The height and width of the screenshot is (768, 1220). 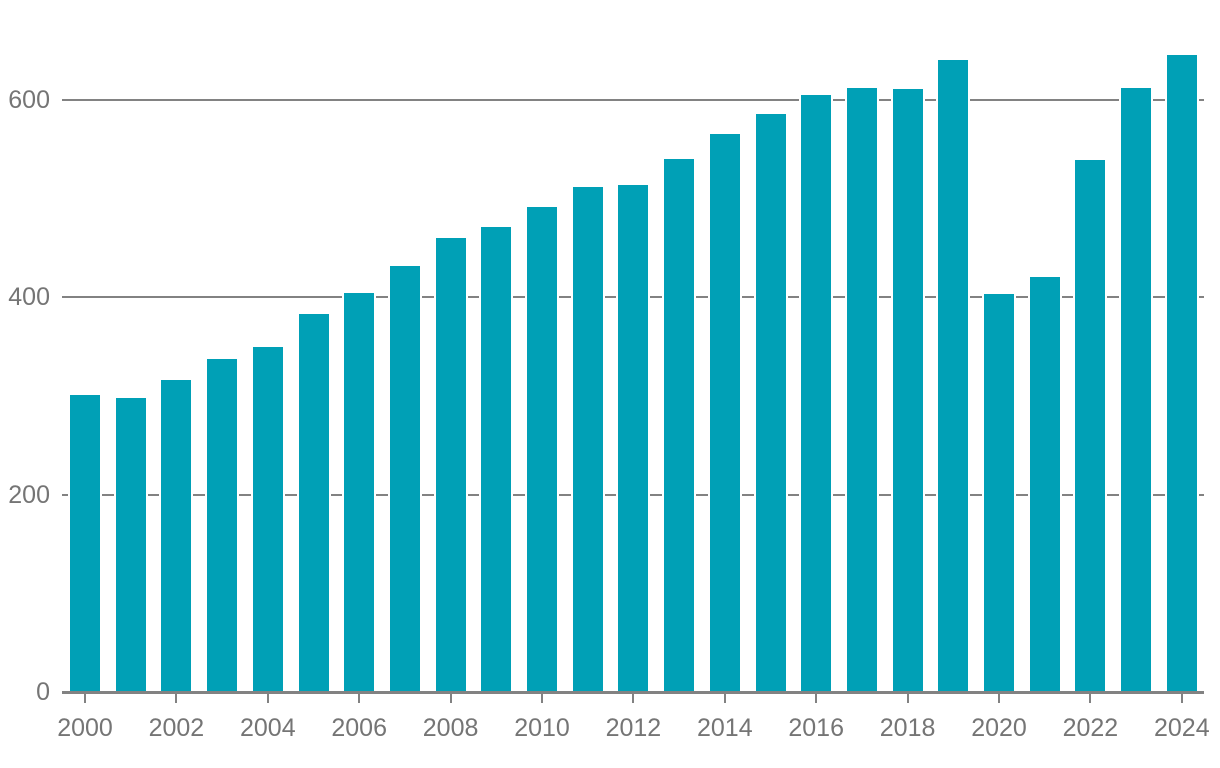 What do you see at coordinates (861, 390) in the screenshot?
I see `bar-2017` at bounding box center [861, 390].